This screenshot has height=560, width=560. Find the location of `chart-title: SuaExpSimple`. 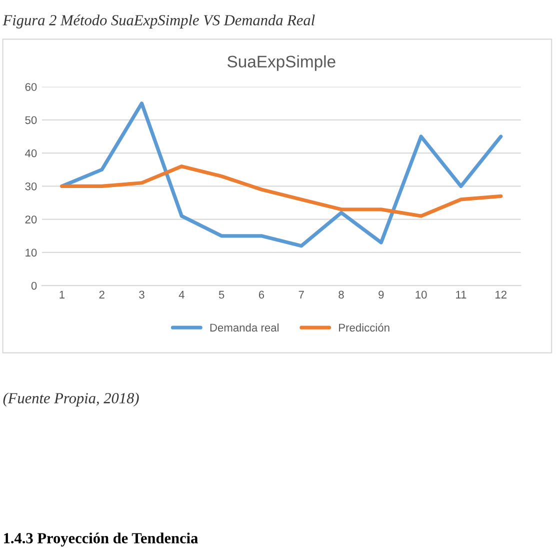

chart-title: SuaExpSimple is located at coordinates (282, 63).